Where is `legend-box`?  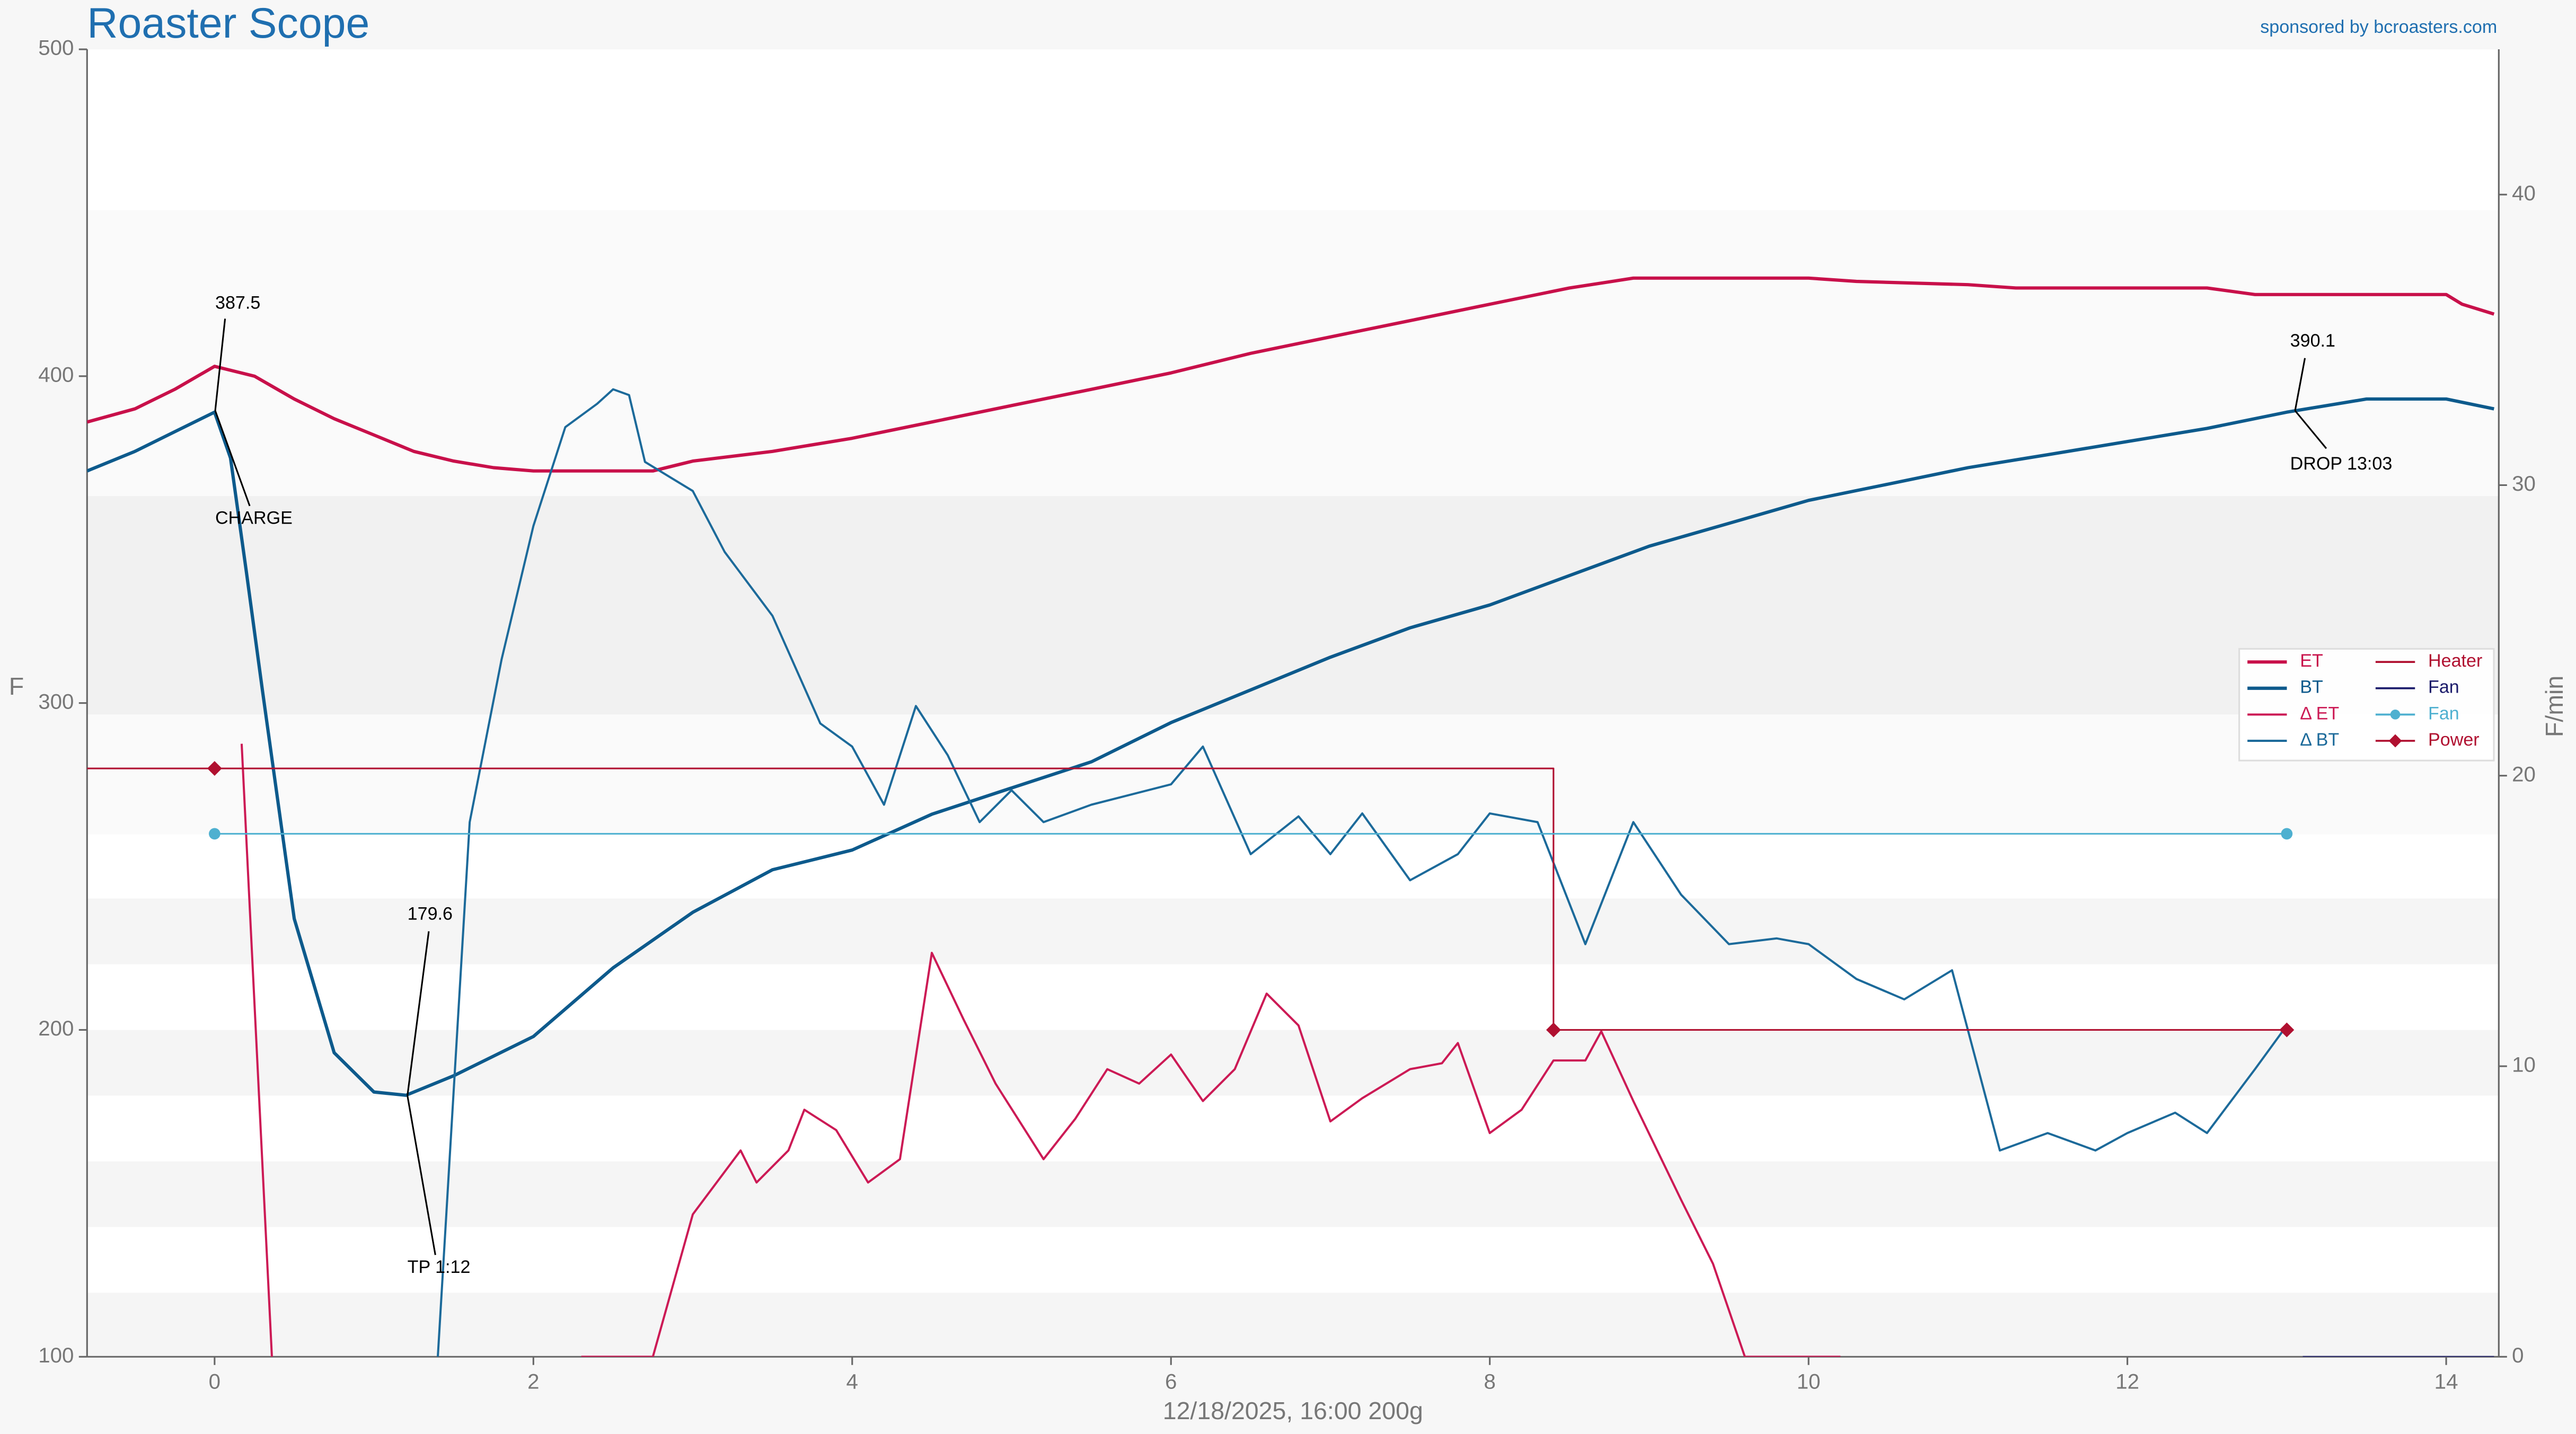
legend-box is located at coordinates (2366, 705).